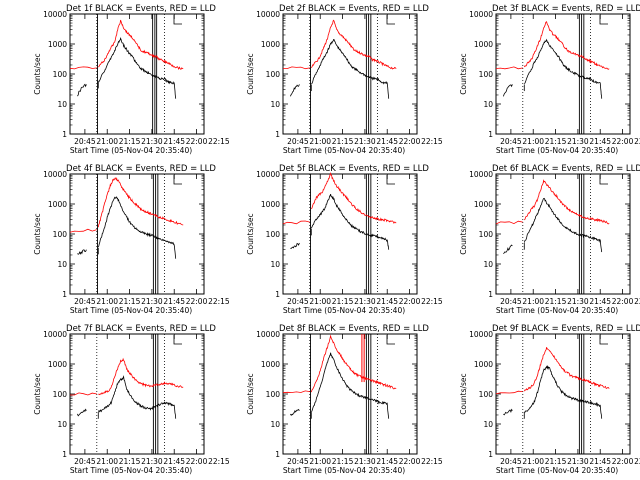 Image resolution: width=640 pixels, height=480 pixels. What do you see at coordinates (141, 169) in the screenshot?
I see `panel-title: Det 4f BLACK = Events, RED = LLD` at bounding box center [141, 169].